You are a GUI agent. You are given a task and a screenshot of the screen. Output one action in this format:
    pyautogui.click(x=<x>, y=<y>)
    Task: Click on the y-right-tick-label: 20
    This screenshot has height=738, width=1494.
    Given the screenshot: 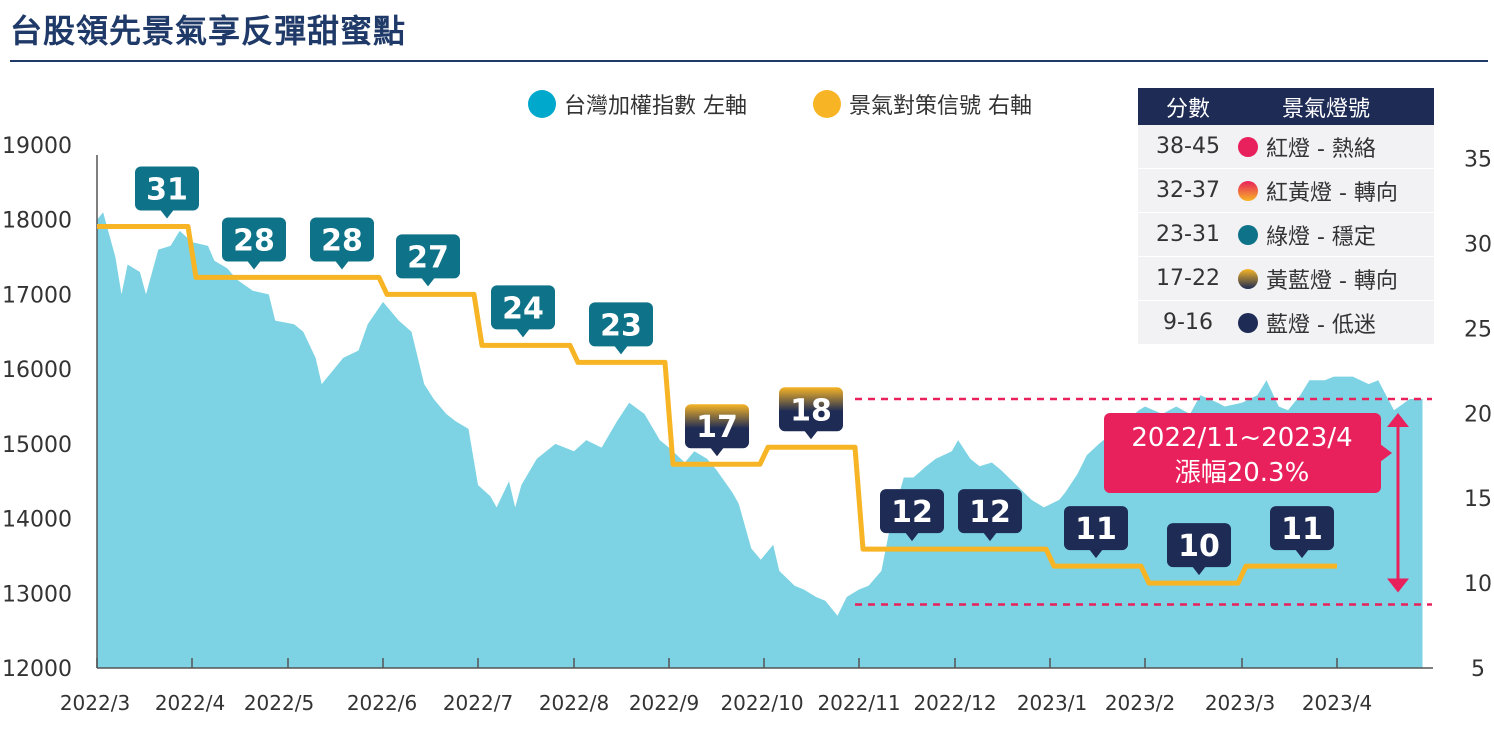 What is the action you would take?
    pyautogui.click(x=1478, y=414)
    